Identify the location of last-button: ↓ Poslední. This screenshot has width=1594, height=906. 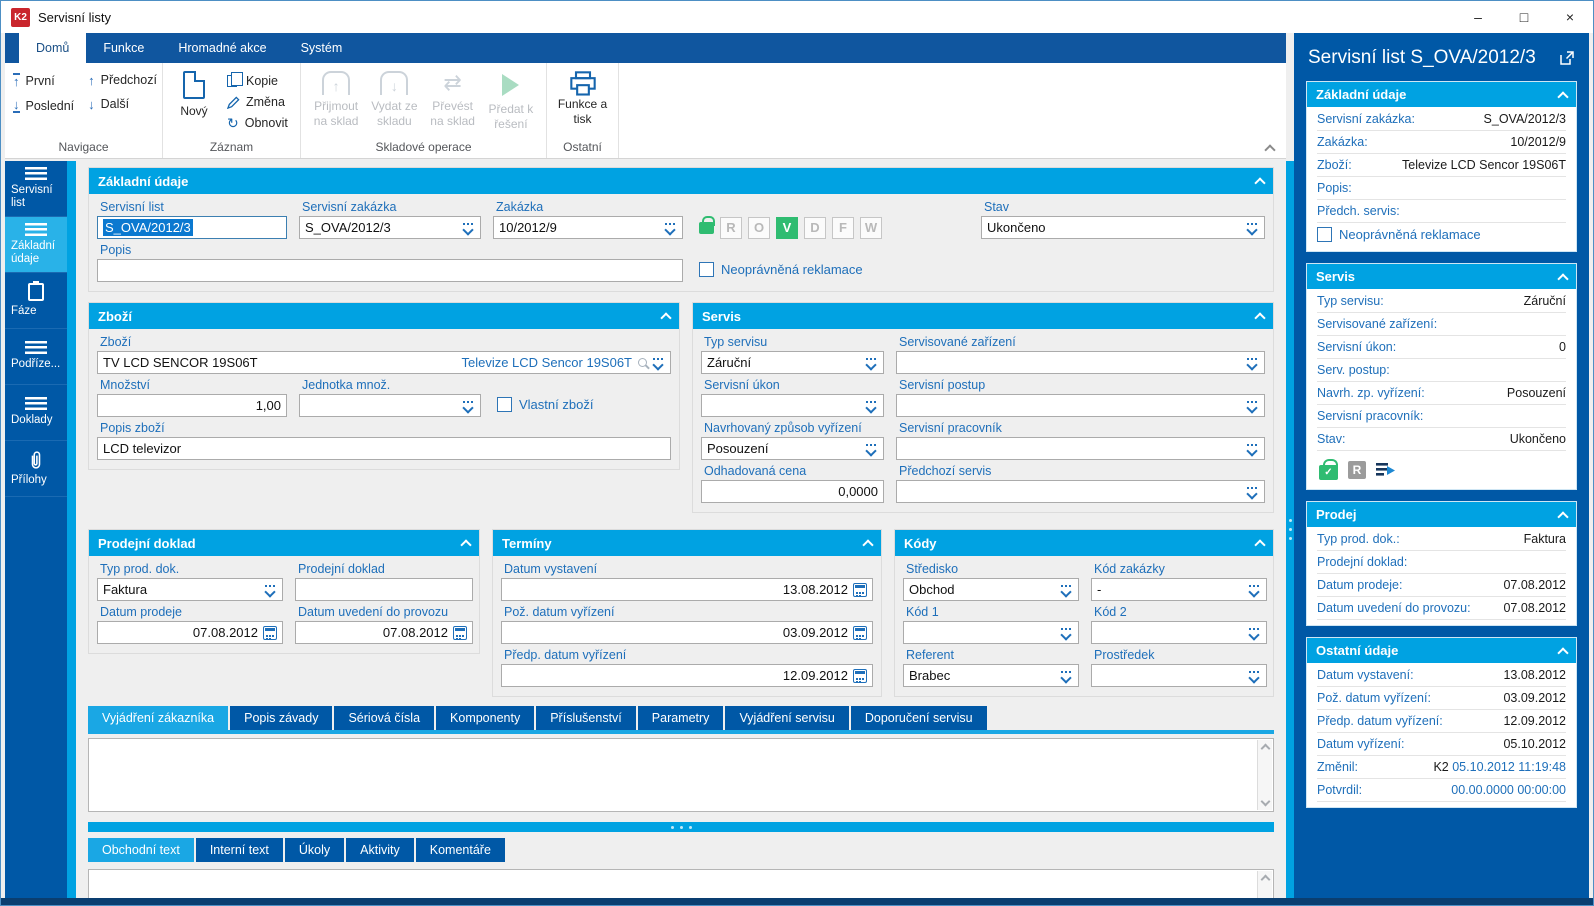
(44, 105).